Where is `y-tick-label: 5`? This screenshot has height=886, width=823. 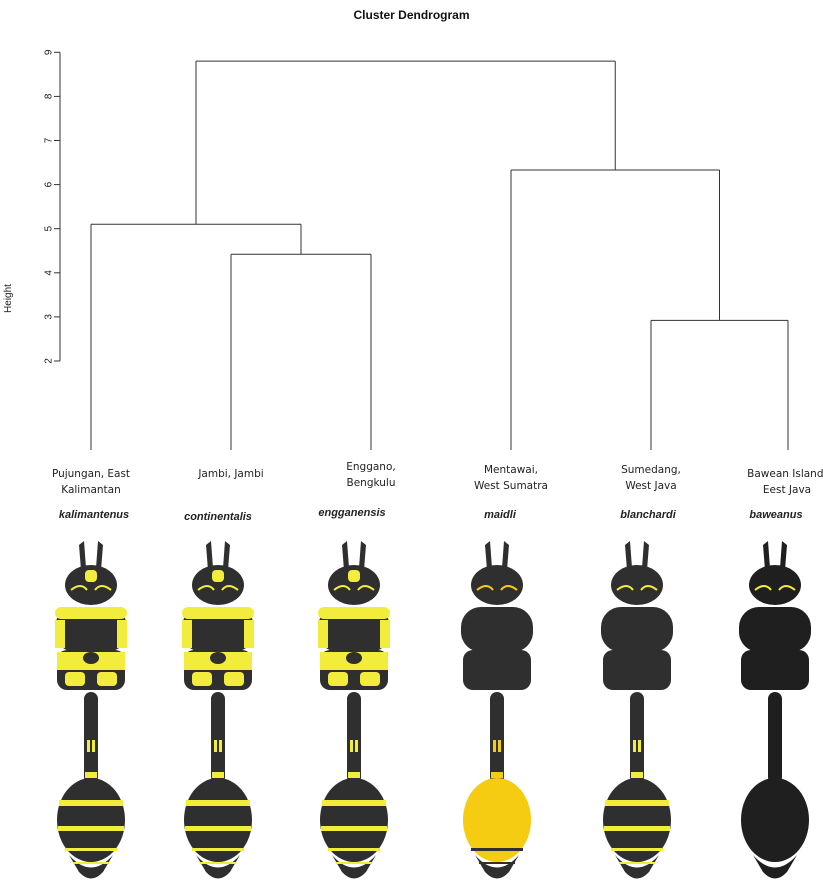 y-tick-label: 5 is located at coordinates (49, 228).